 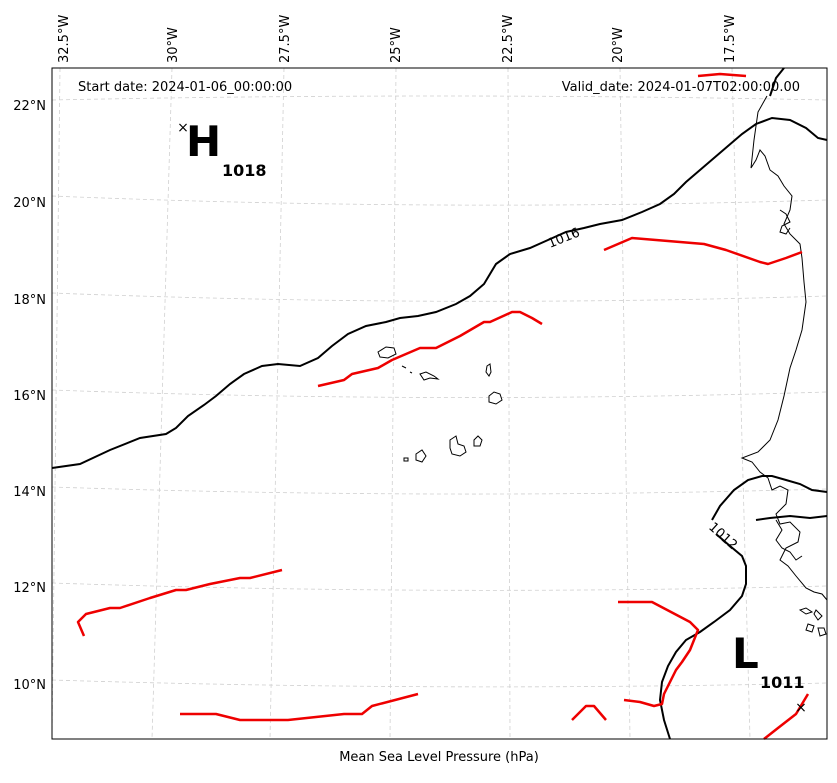 What do you see at coordinates (29, 203) in the screenshot?
I see `lat-tick-label: 20°N` at bounding box center [29, 203].